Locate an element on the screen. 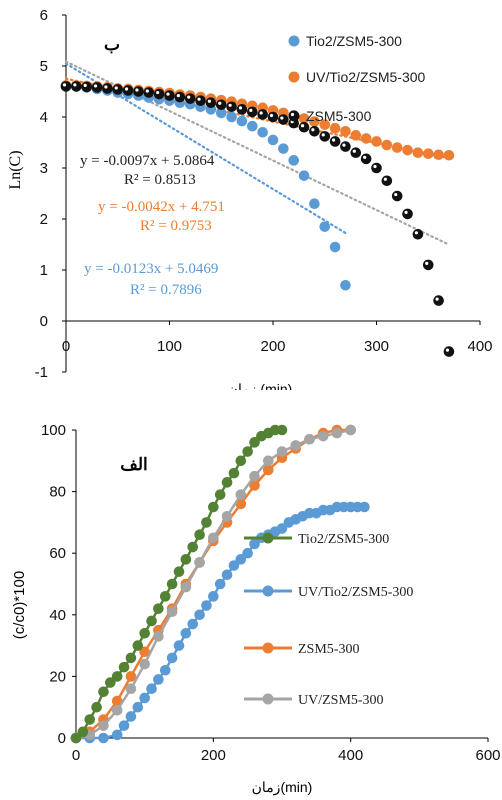 The height and width of the screenshot is (800, 502). top-x-ticks: 0 100 200 300 400 is located at coordinates (277, 338).